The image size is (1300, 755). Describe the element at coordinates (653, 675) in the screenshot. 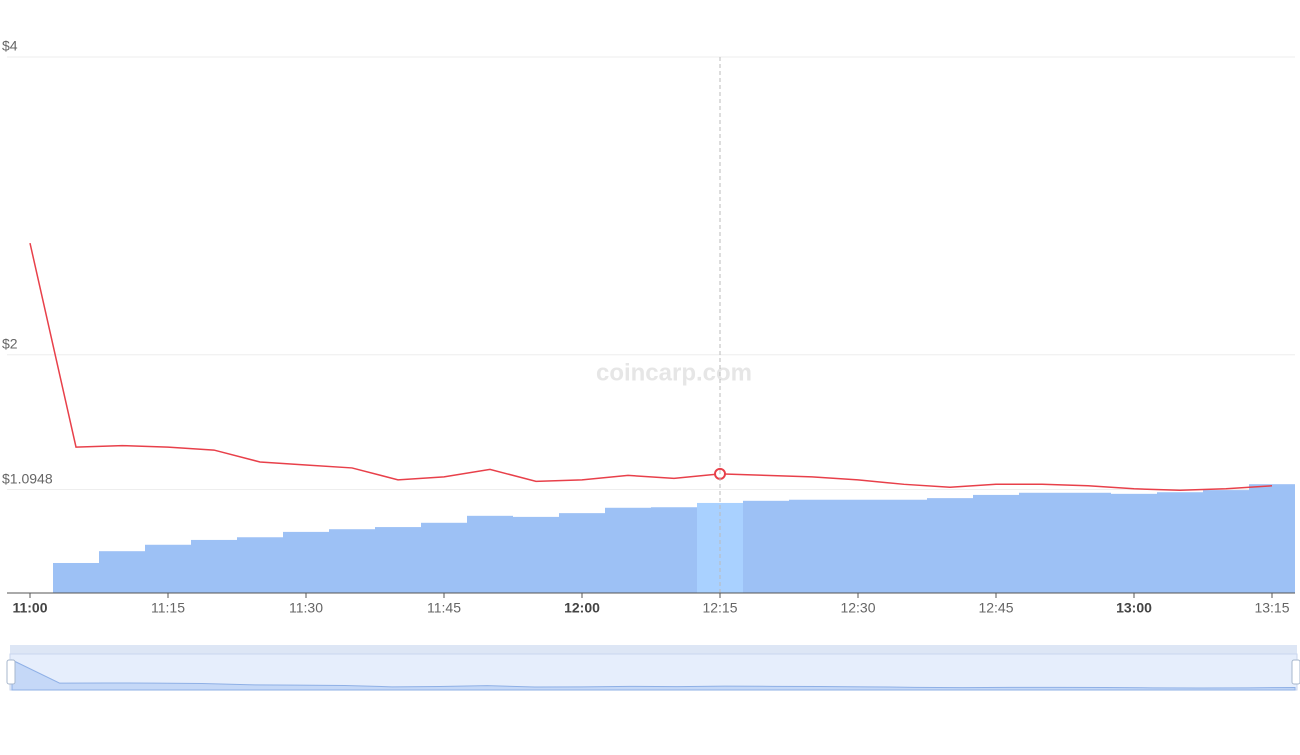

I see `zoom-preview-line` at that location.